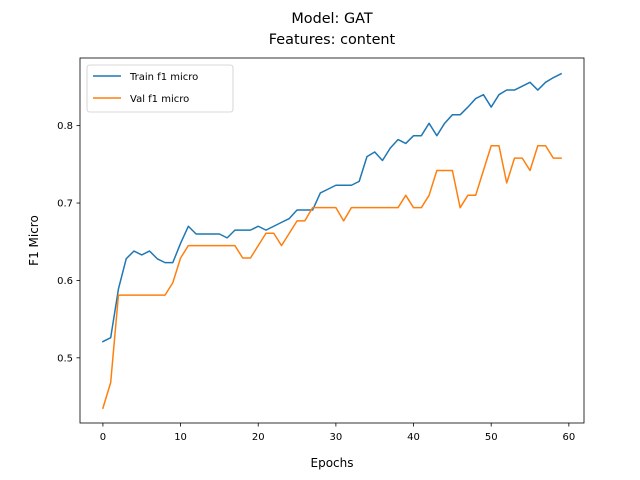  Describe the element at coordinates (65, 358) in the screenshot. I see `y-tick-label: 0.5` at that location.